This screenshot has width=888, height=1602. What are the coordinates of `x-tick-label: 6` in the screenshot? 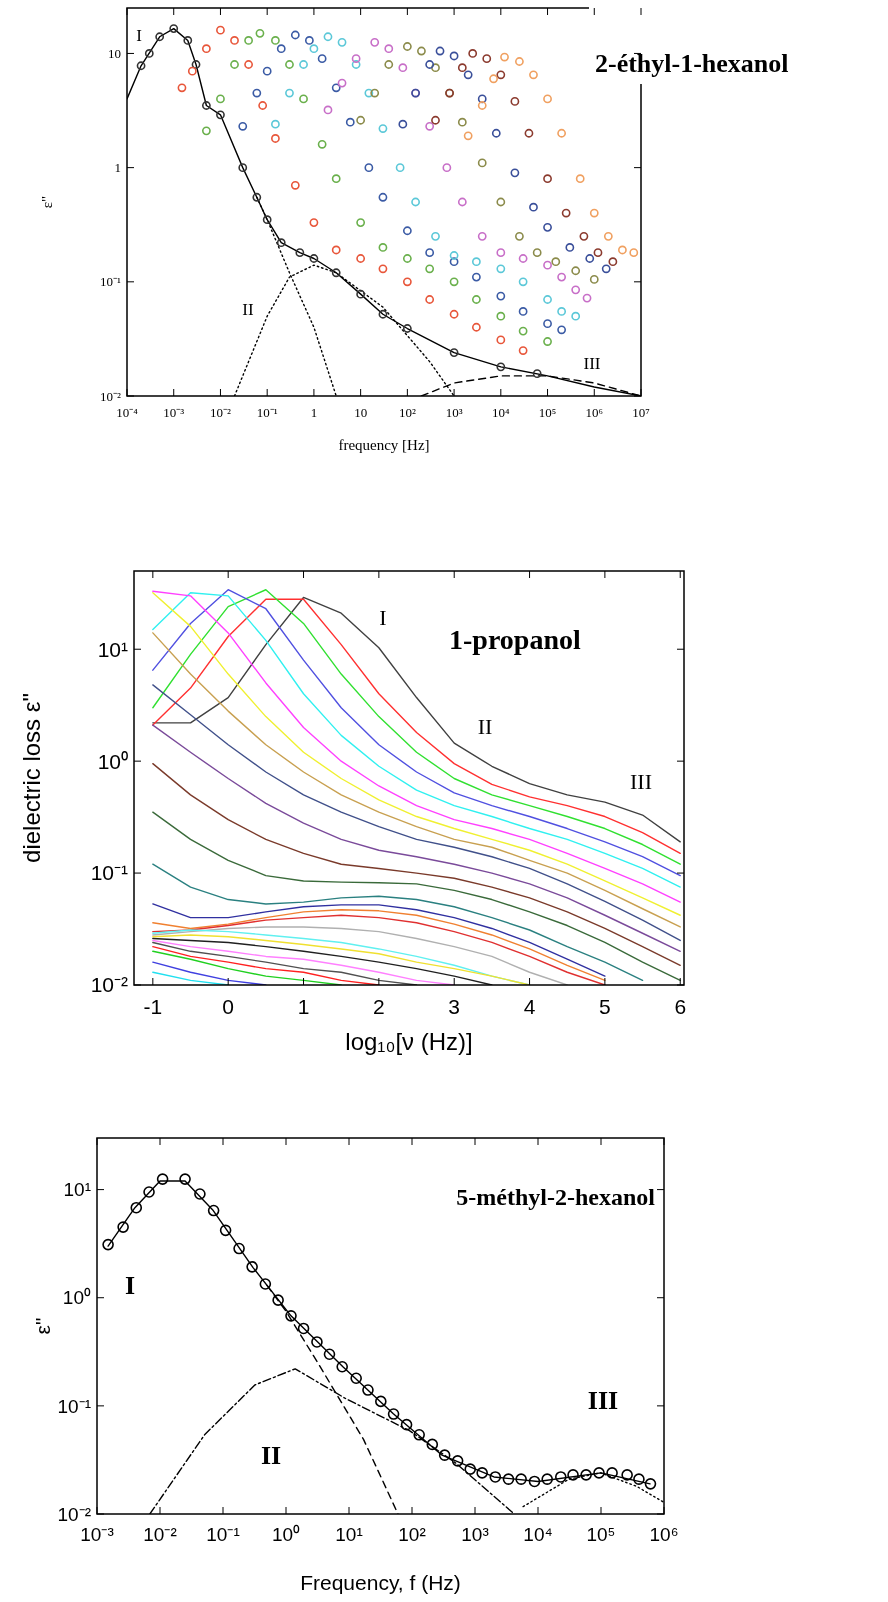 It's located at (680, 1006).